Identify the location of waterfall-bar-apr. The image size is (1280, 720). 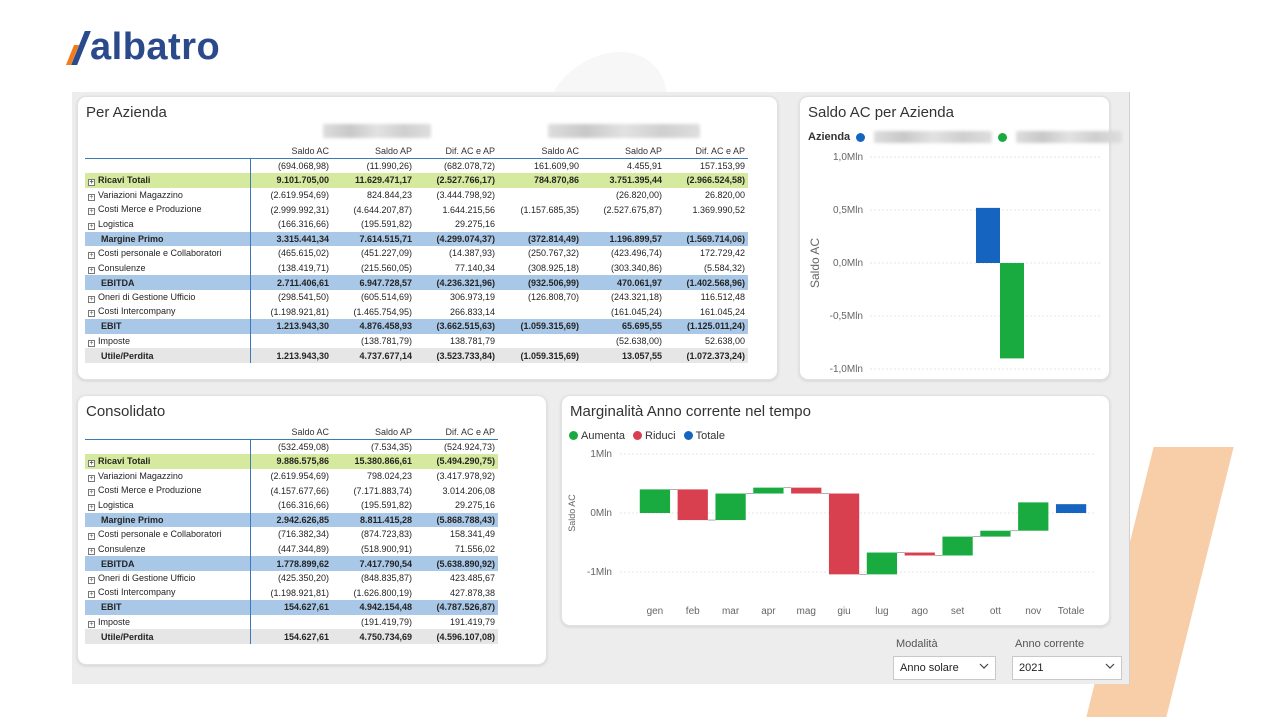
(768, 490).